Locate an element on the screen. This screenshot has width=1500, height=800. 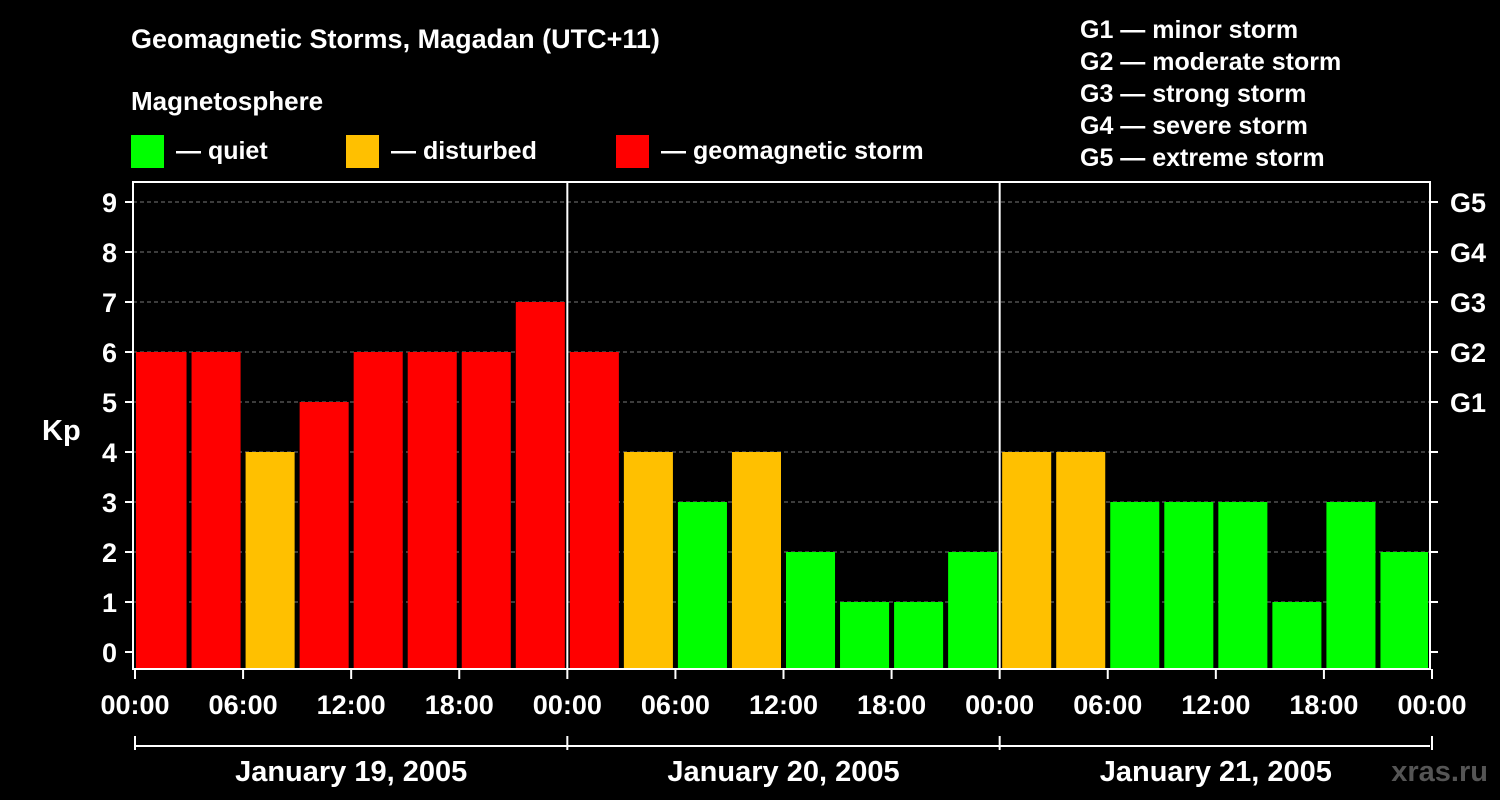
y-tick-label-6: 6 is located at coordinates (109, 353).